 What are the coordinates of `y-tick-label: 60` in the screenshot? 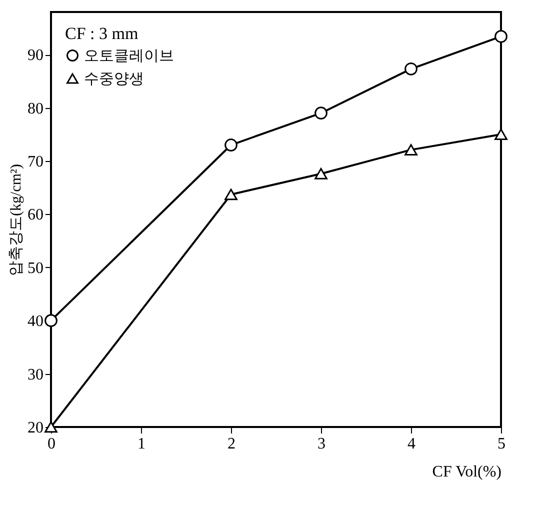 It's located at (36, 215).